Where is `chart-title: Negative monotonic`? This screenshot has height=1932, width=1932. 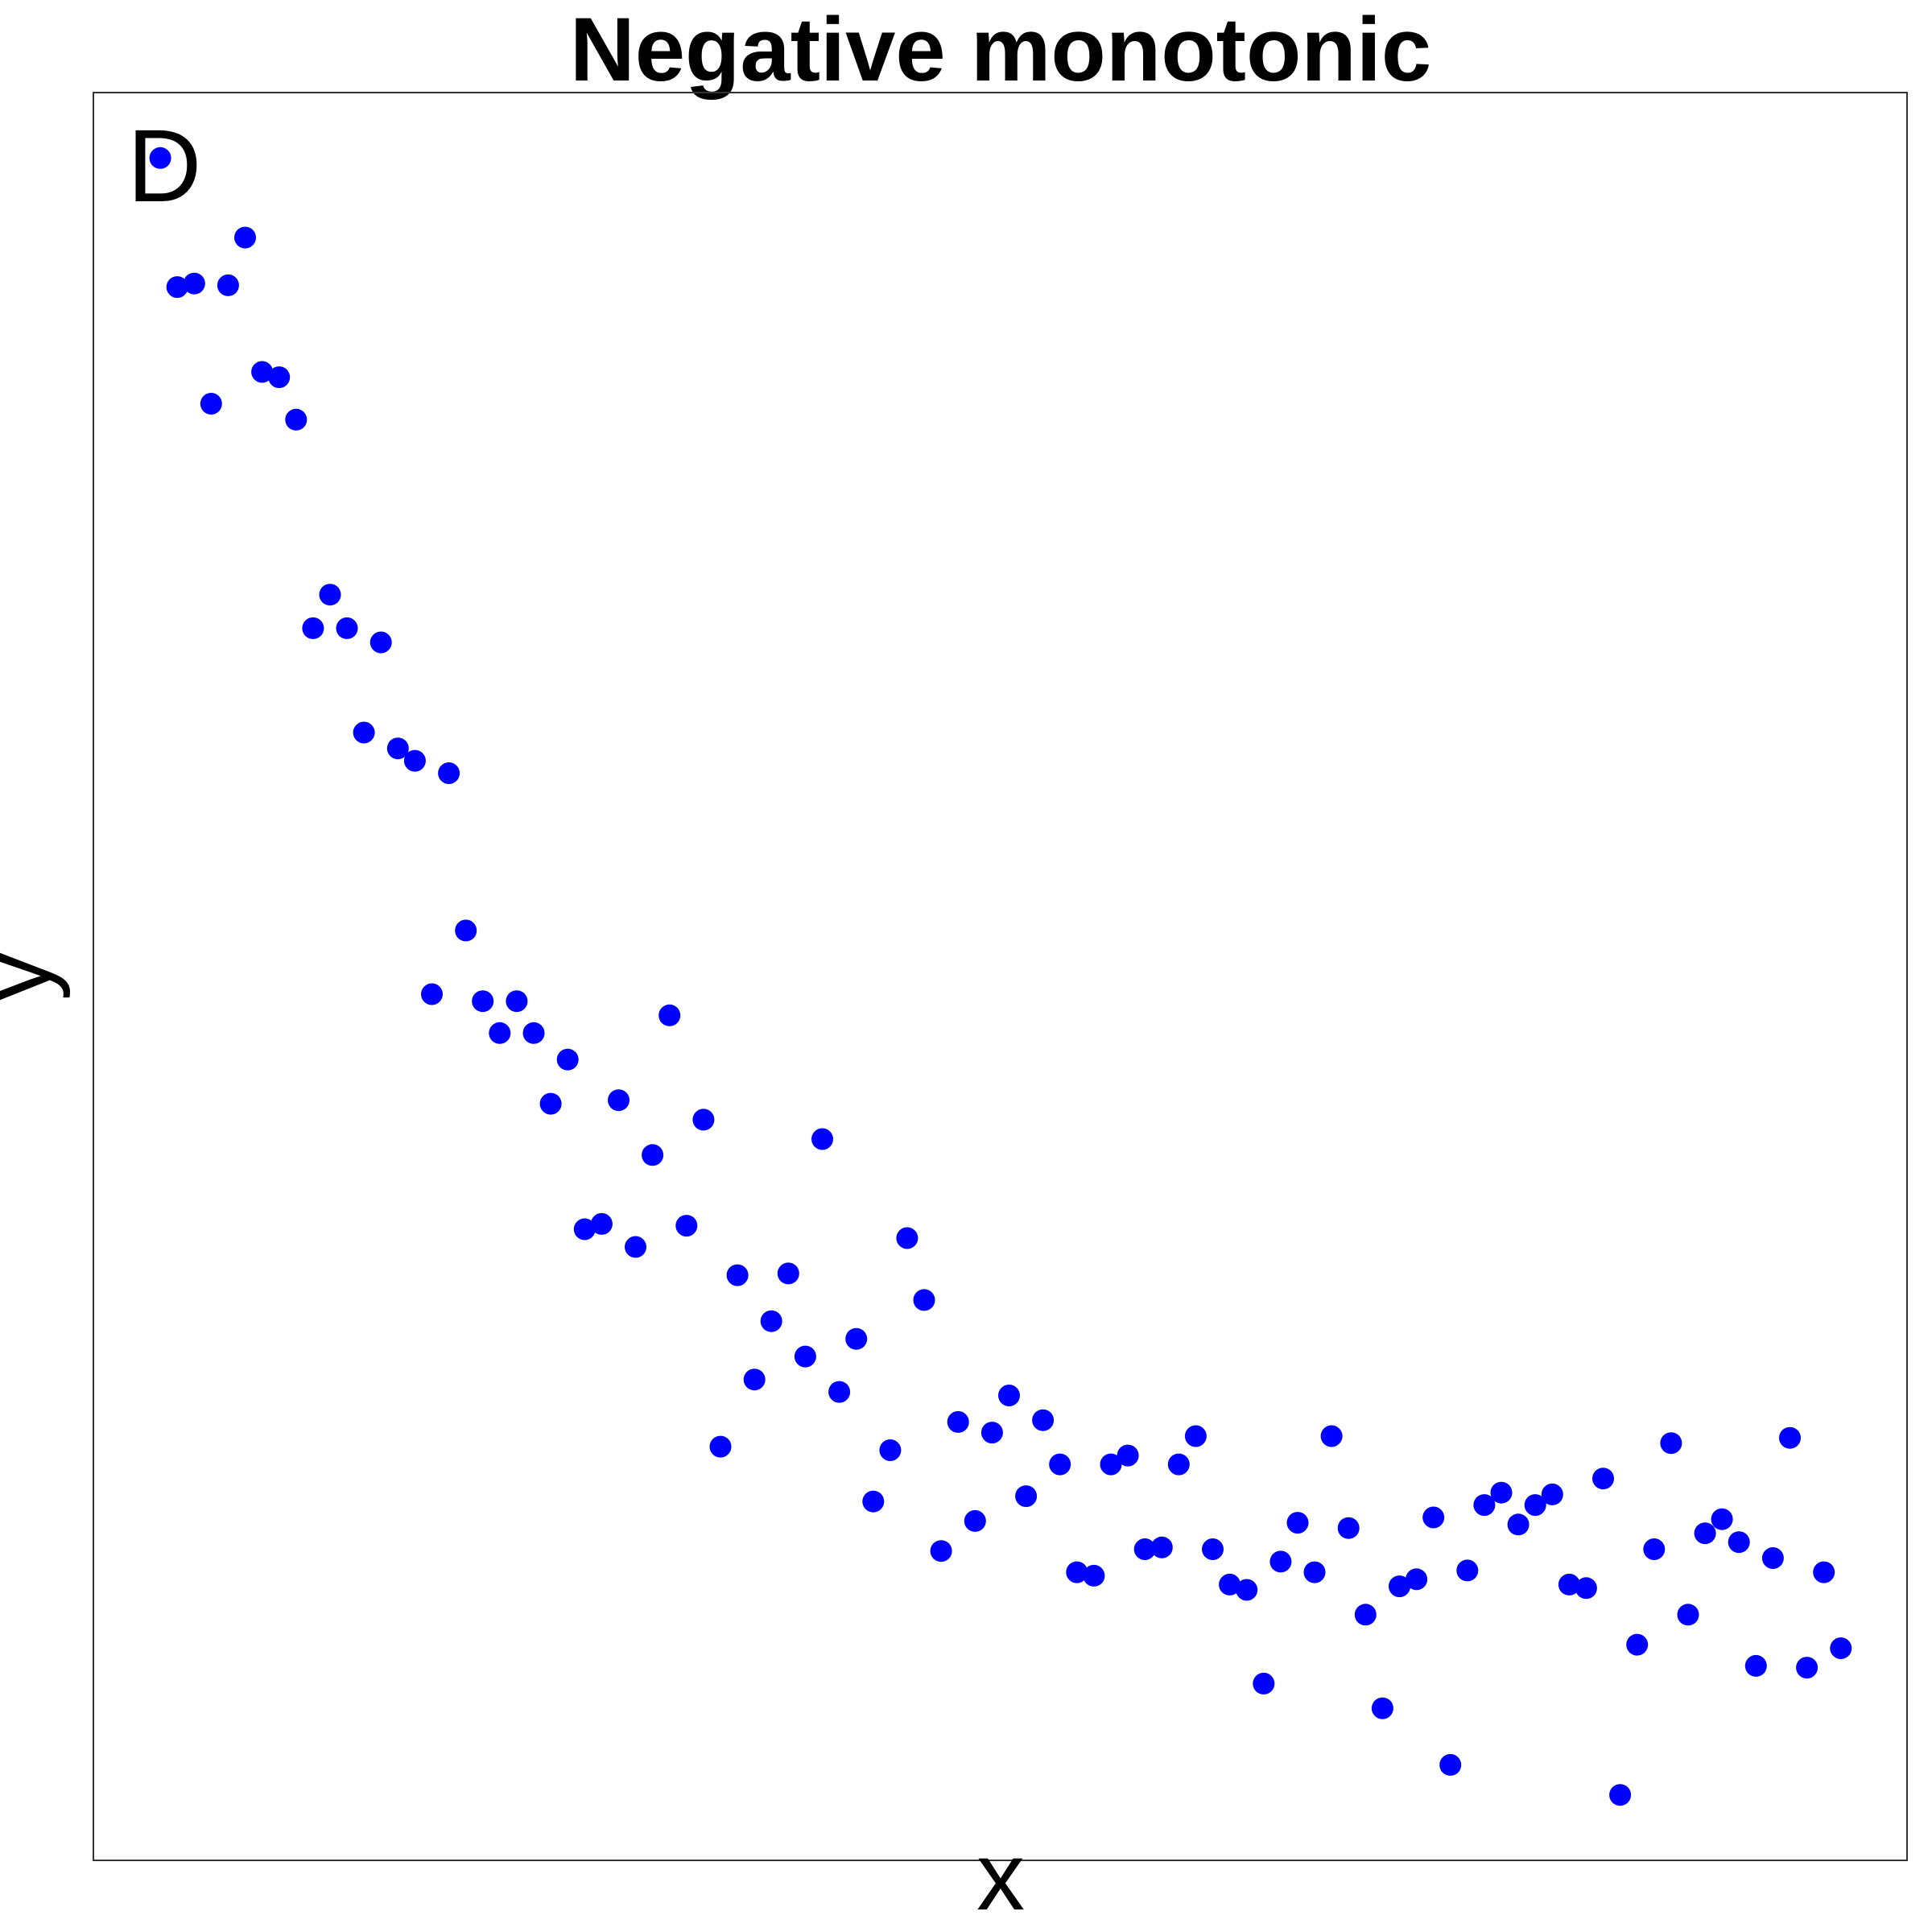 chart-title: Negative monotonic is located at coordinates (1000, 50).